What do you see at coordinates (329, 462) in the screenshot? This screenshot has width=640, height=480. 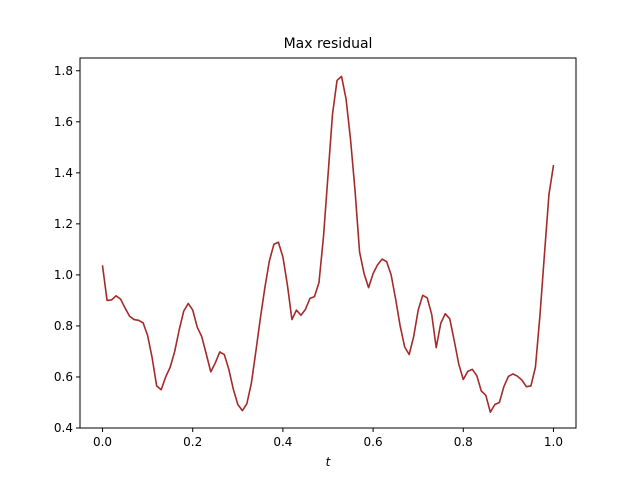 I see `x-axis-label: t` at bounding box center [329, 462].